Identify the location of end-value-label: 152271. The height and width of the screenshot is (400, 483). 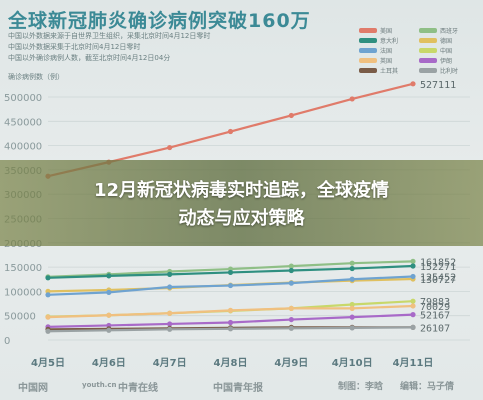
(438, 267).